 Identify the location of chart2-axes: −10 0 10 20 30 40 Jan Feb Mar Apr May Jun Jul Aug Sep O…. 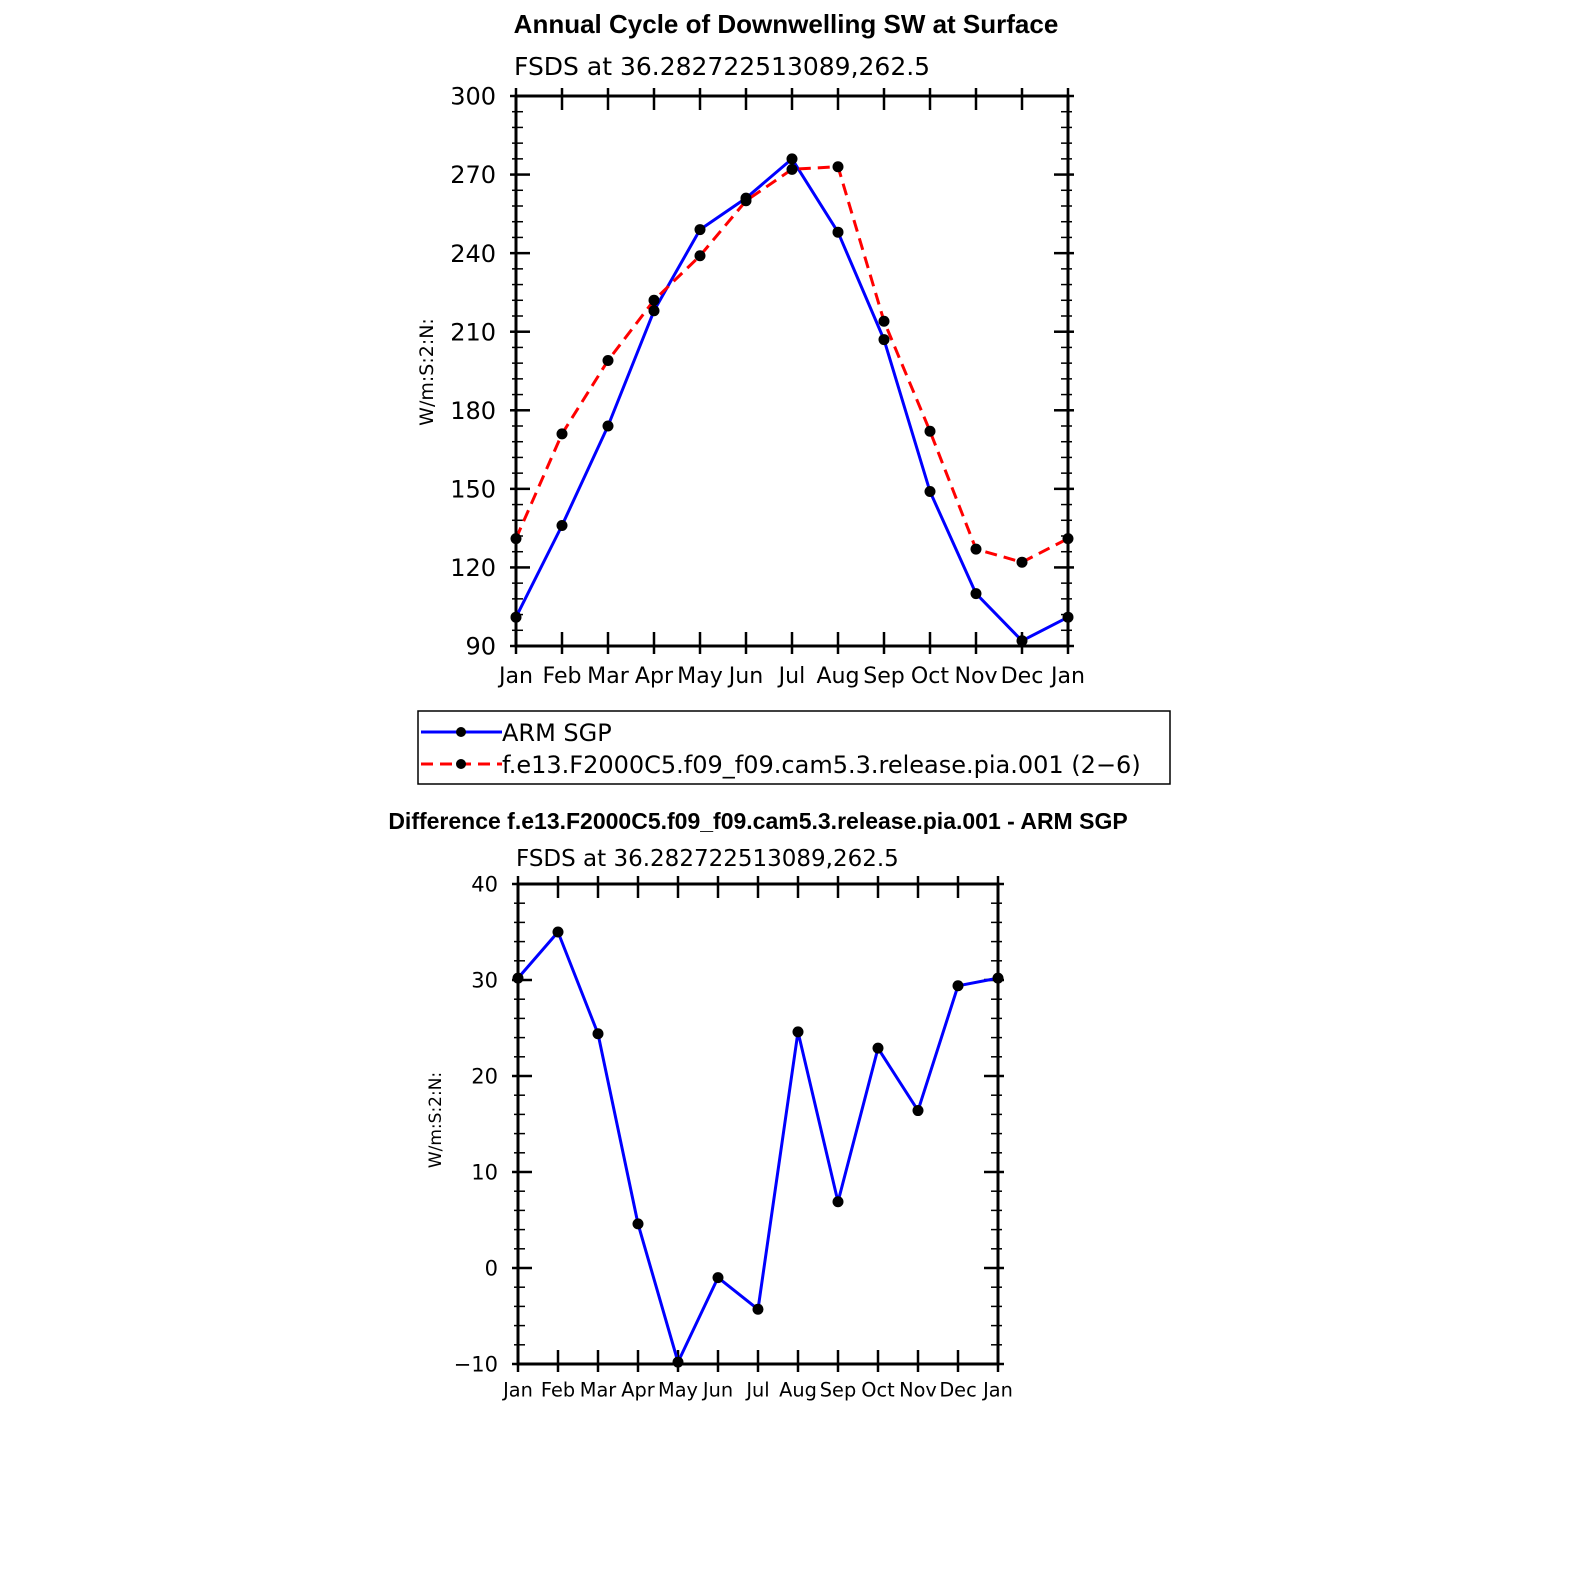
(733, 1137).